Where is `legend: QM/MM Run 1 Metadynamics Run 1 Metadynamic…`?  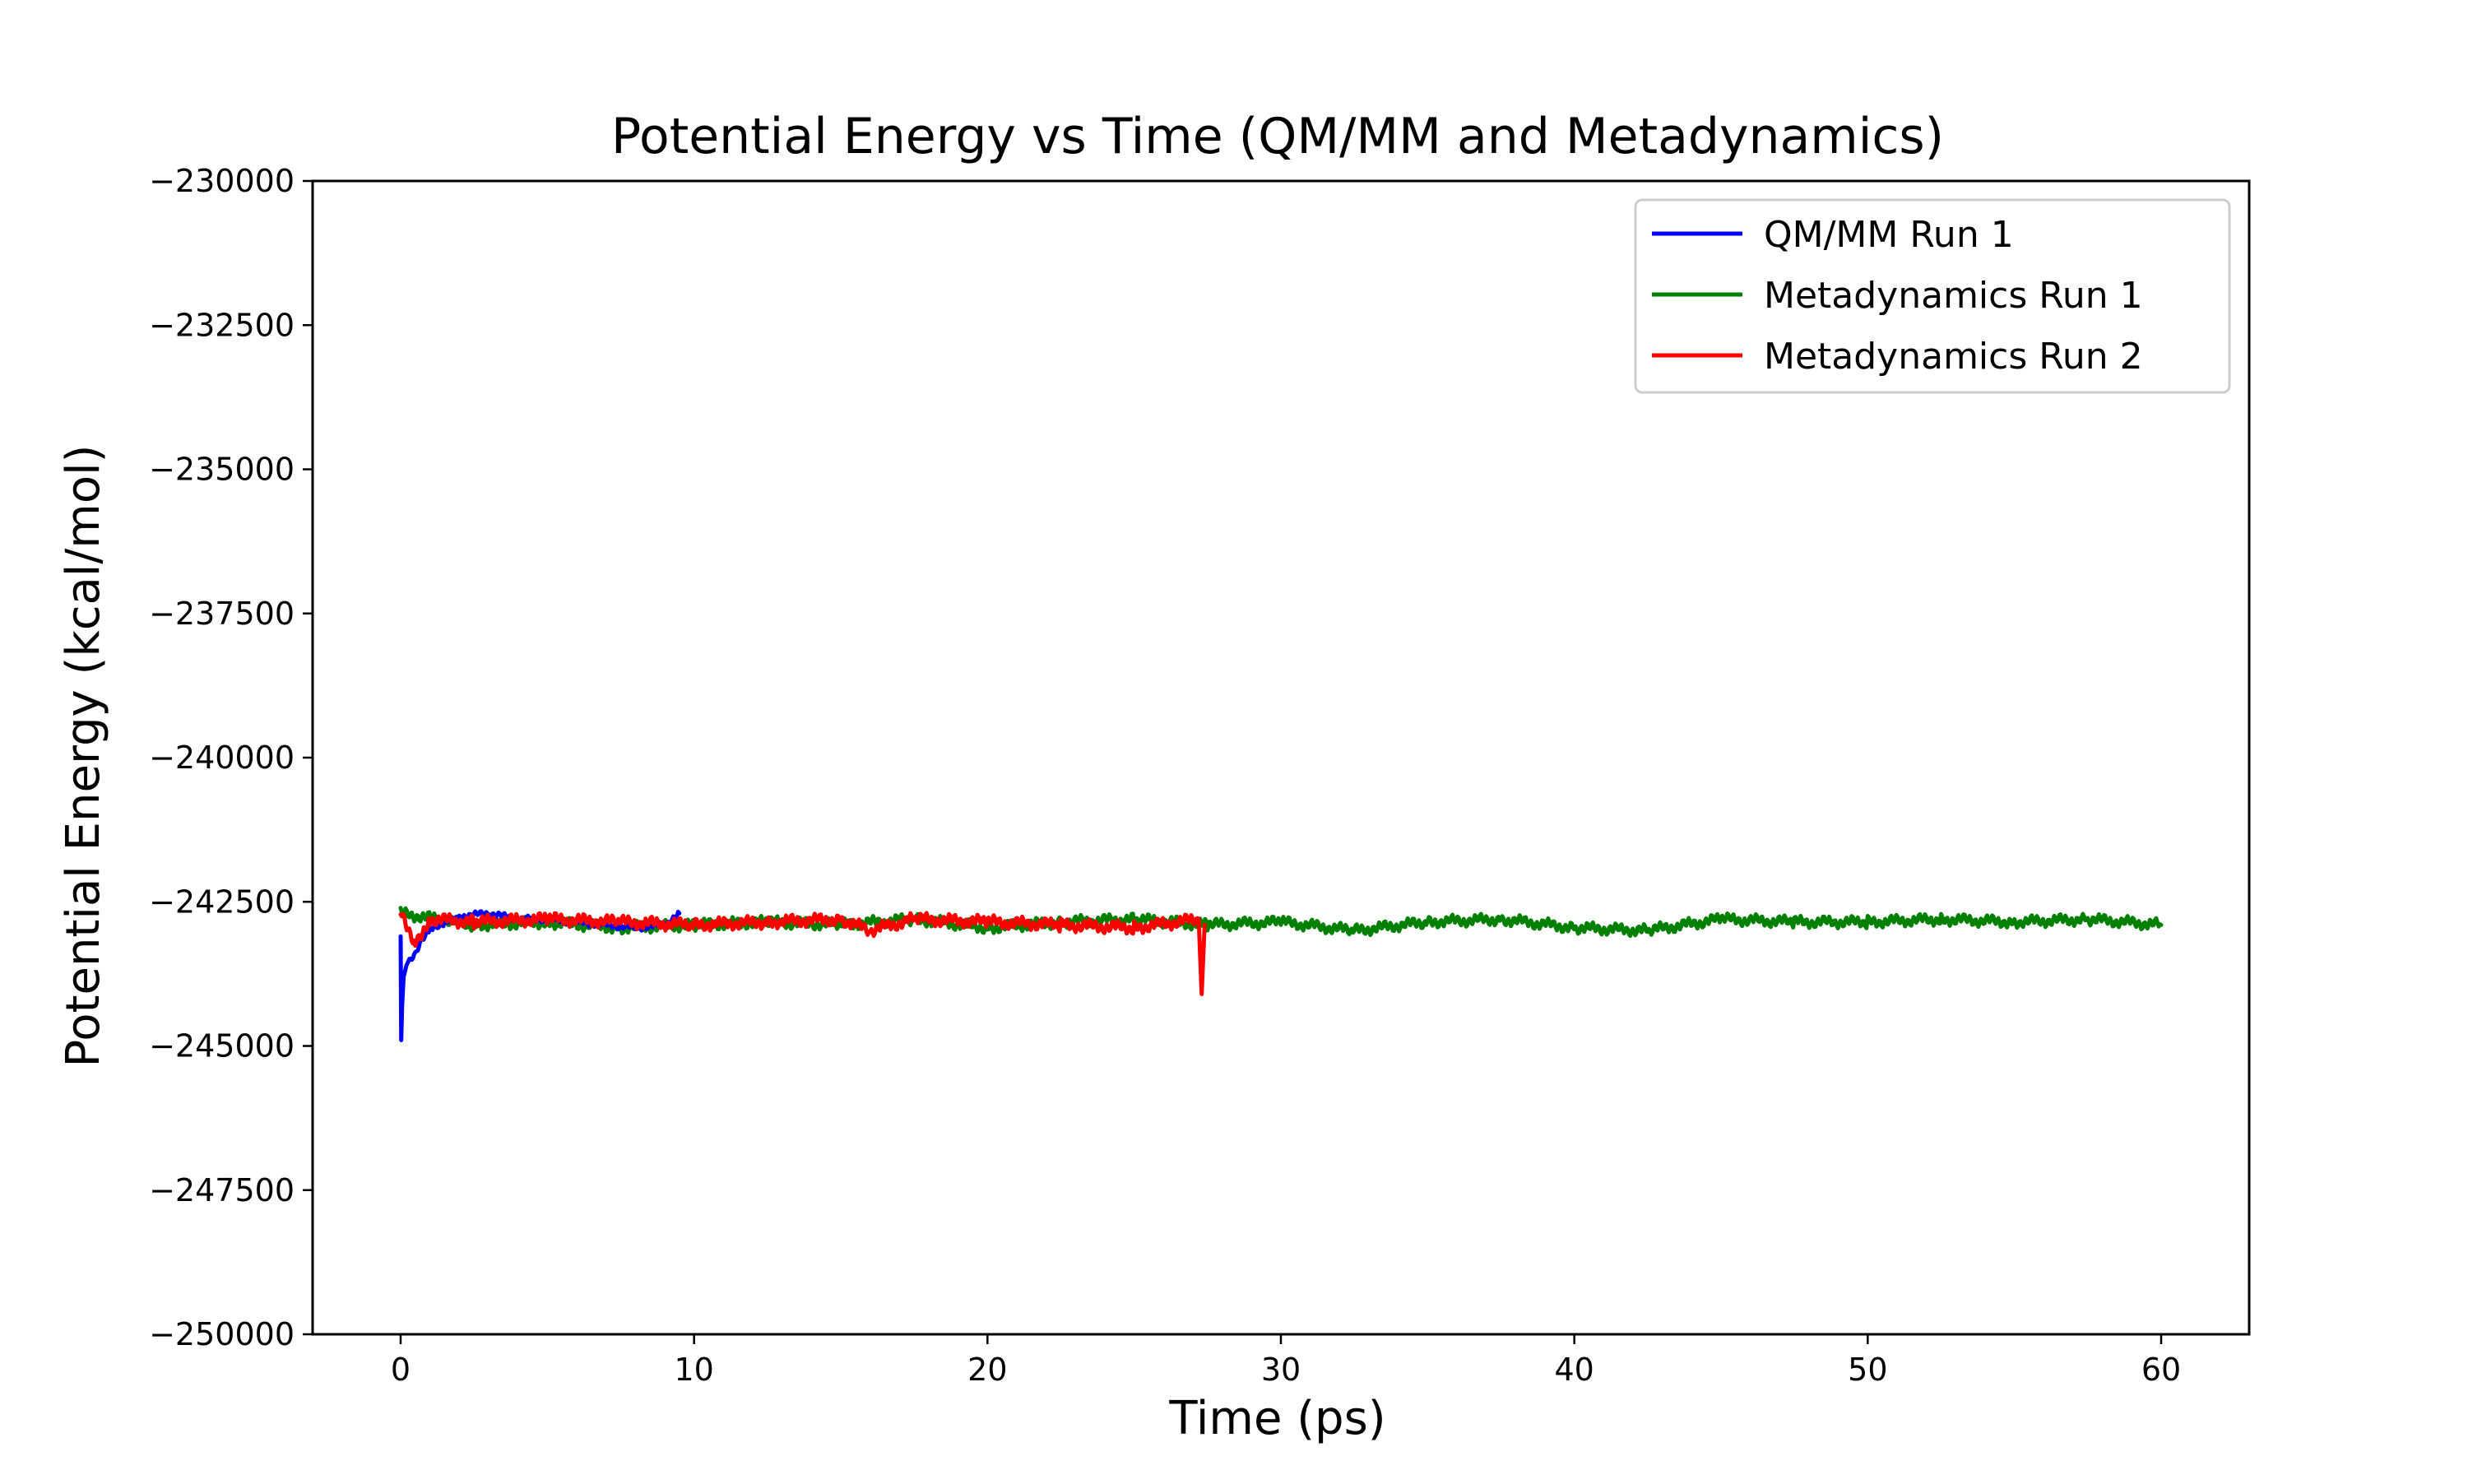
legend: QM/MM Run 1 Metadynamics Run 1 Metadynamic… is located at coordinates (1932, 296).